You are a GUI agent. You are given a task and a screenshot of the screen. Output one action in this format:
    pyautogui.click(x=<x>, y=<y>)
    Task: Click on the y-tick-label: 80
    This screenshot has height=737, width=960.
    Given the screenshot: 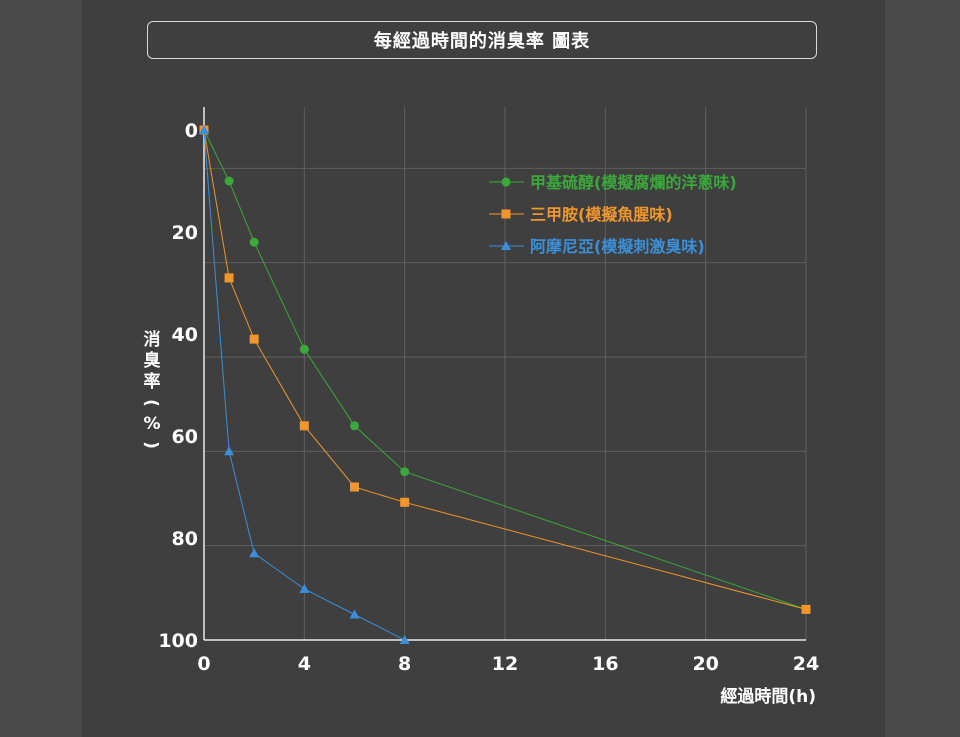 What is the action you would take?
    pyautogui.click(x=185, y=539)
    